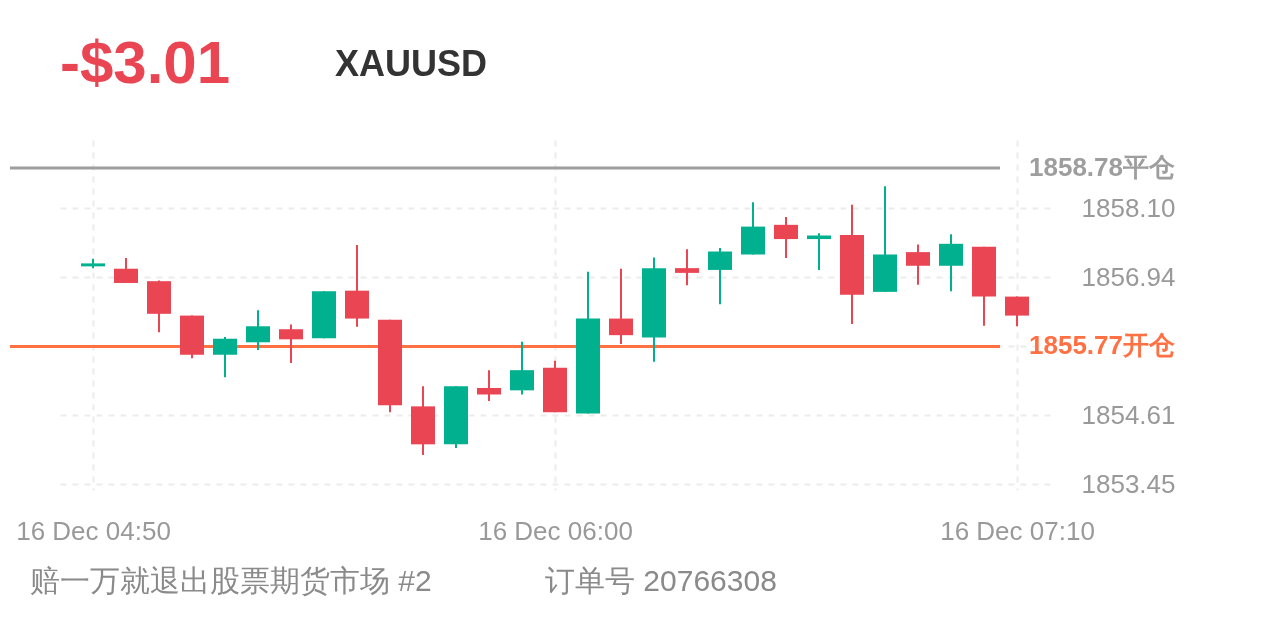  Describe the element at coordinates (1128, 483) in the screenshot. I see `y-tick-label: 1853.45` at that location.